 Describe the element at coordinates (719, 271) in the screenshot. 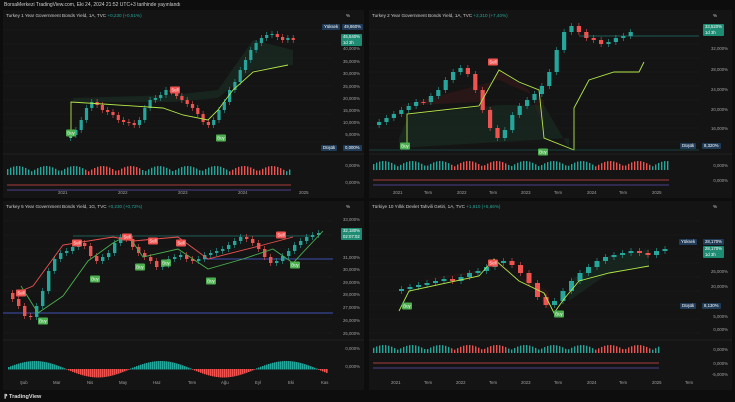

I see `y-tick: 25,000%` at that location.